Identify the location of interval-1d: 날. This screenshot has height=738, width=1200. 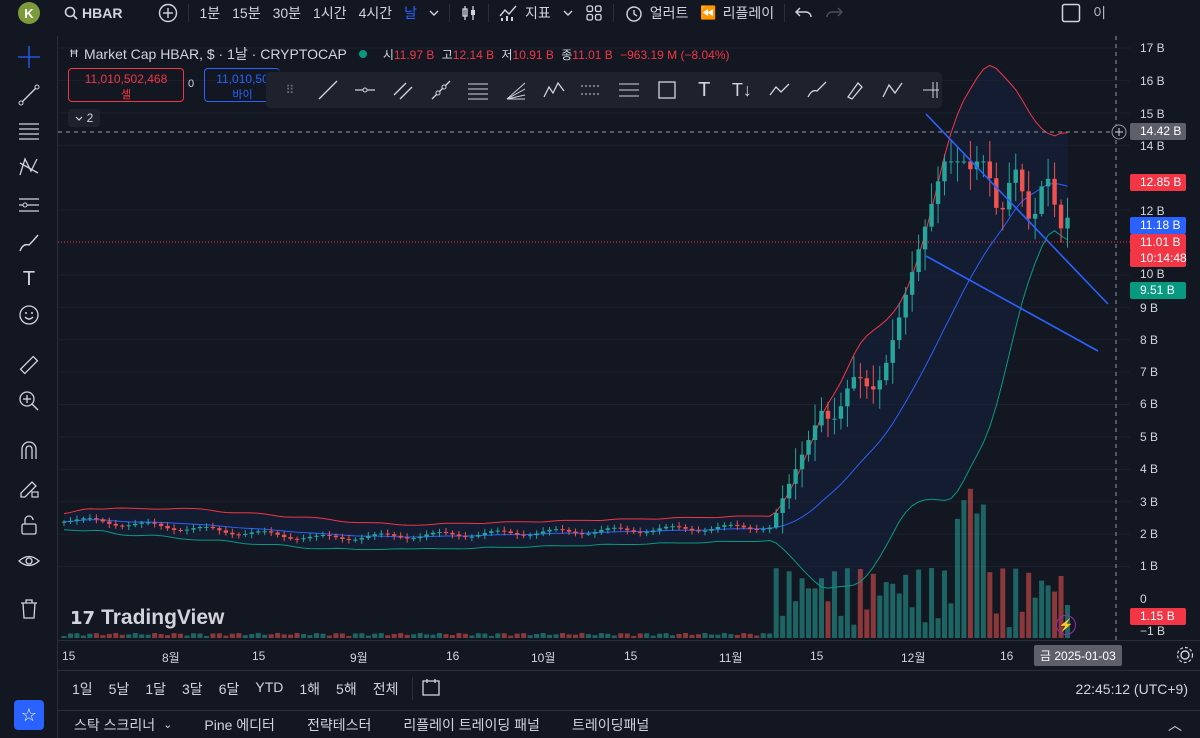
(411, 13).